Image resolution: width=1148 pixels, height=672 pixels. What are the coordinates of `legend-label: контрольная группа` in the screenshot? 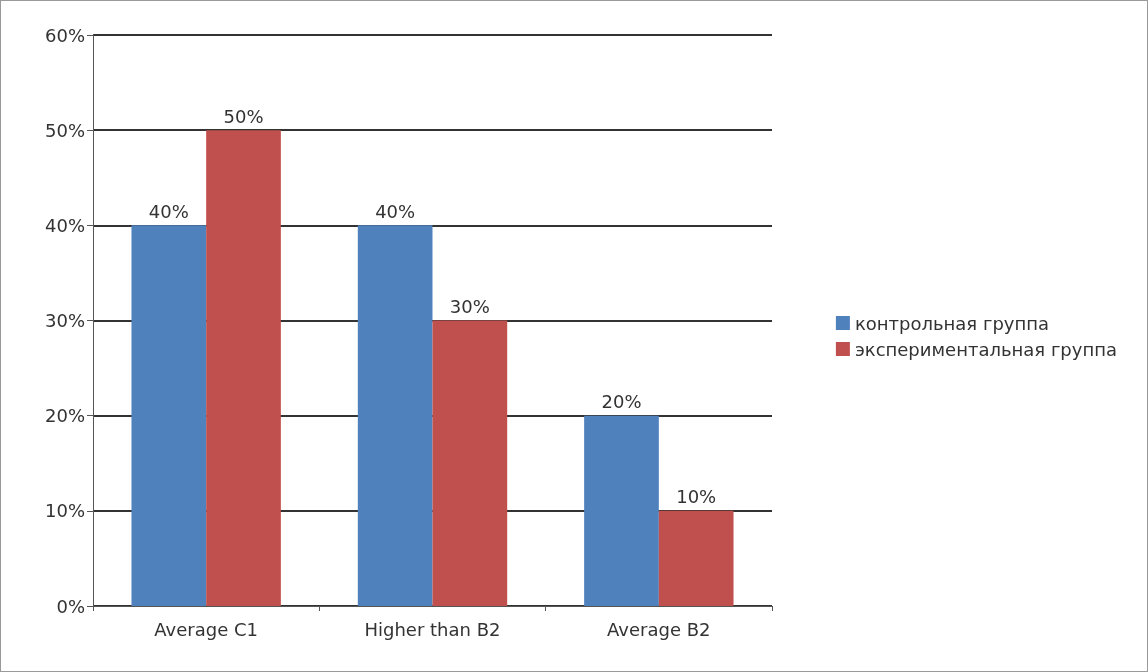 It's located at (952, 323).